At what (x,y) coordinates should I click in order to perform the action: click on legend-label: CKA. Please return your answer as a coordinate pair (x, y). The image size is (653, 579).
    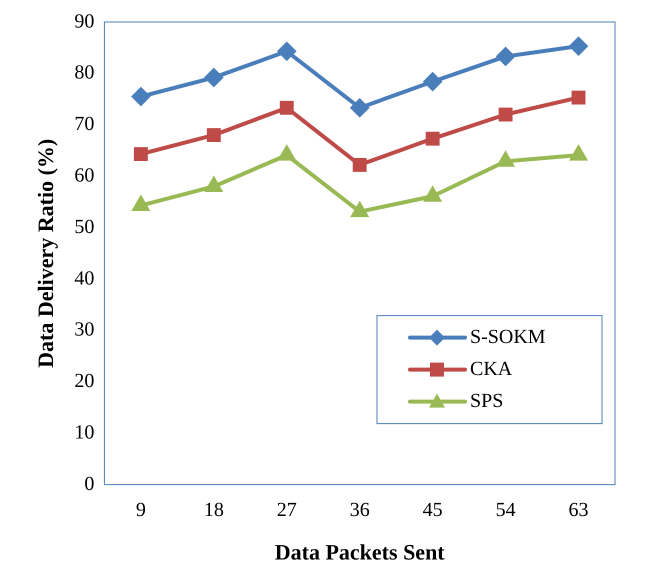
    Looking at the image, I should click on (491, 369).